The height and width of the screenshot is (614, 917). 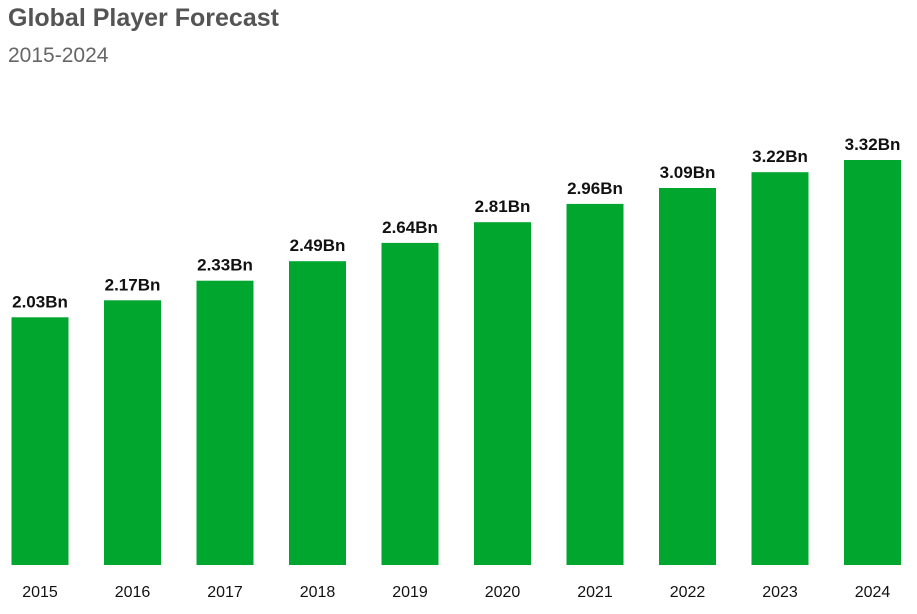 What do you see at coordinates (410, 592) in the screenshot?
I see `x-tick-label-2019: 2019` at bounding box center [410, 592].